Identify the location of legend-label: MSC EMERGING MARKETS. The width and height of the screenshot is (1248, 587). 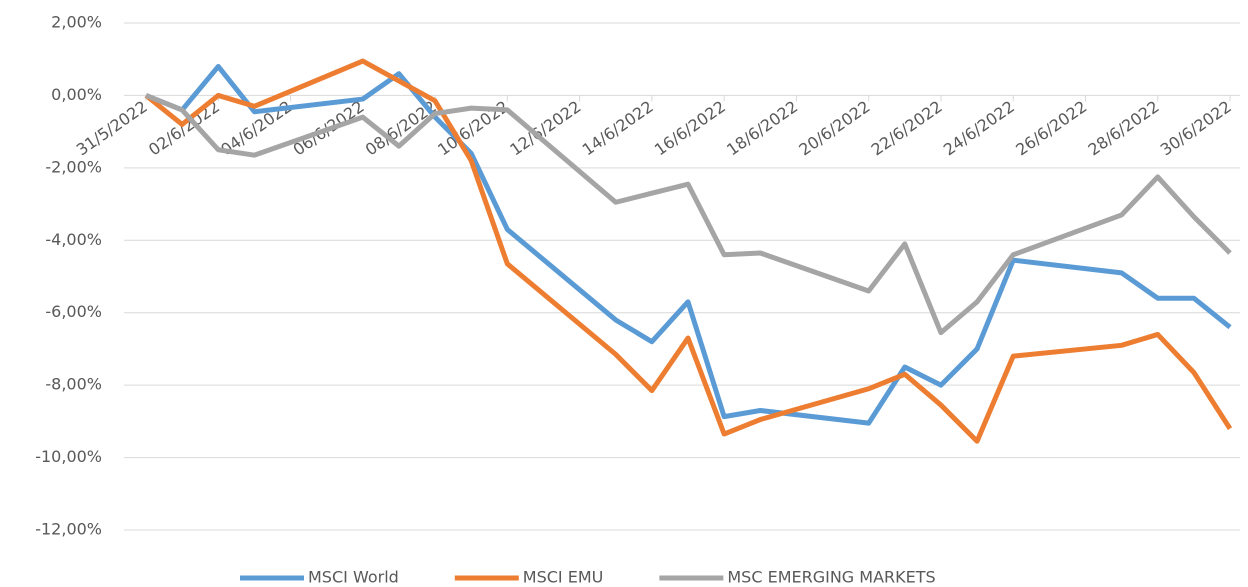
(831, 577).